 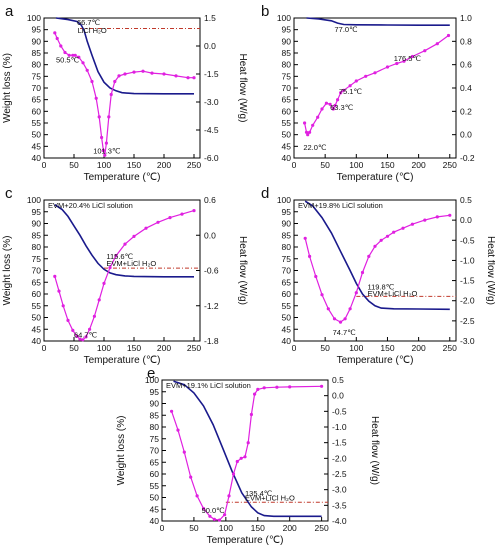 I want to click on annotation: 90.0℃, so click(x=214, y=510).